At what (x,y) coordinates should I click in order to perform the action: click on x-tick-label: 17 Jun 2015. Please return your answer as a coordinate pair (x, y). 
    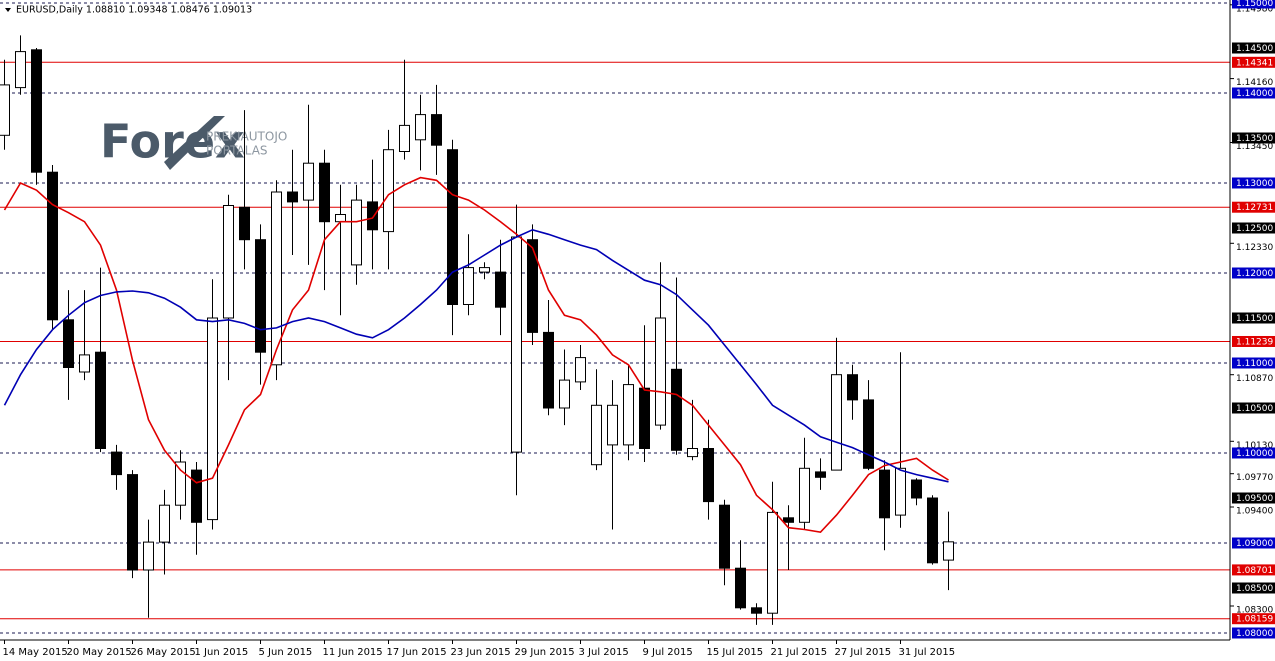
    Looking at the image, I should click on (417, 652).